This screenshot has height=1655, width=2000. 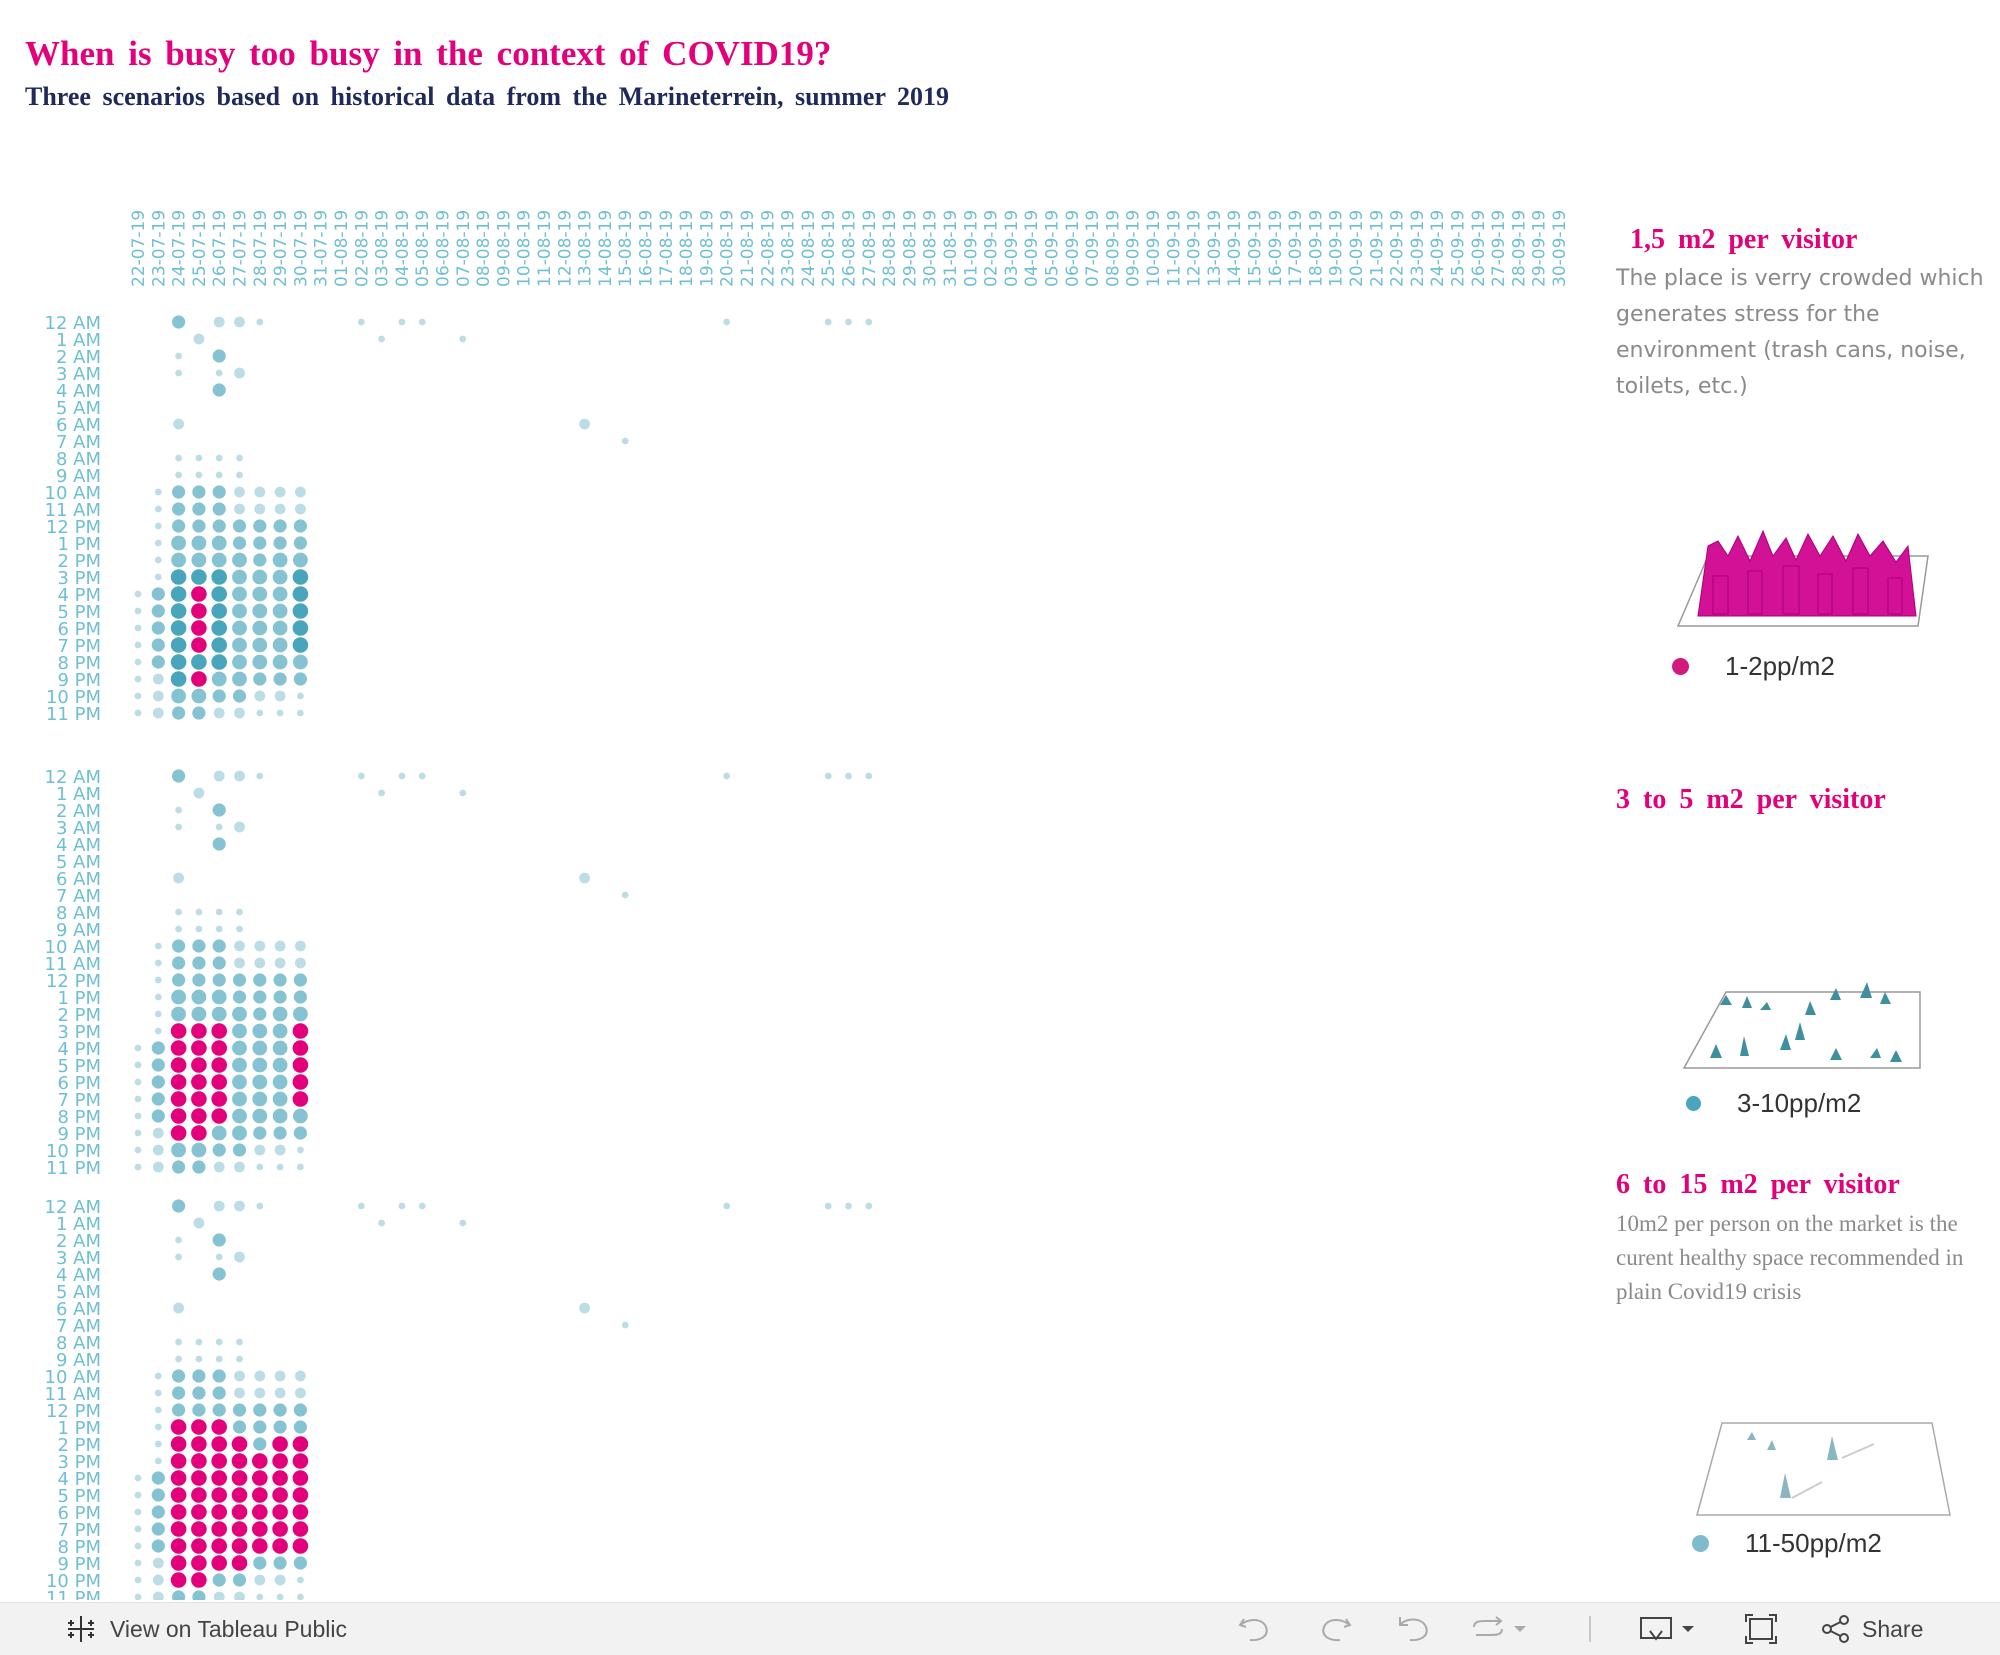 What do you see at coordinates (139, 248) in the screenshot?
I see `date-tick-label: 22-07-19` at bounding box center [139, 248].